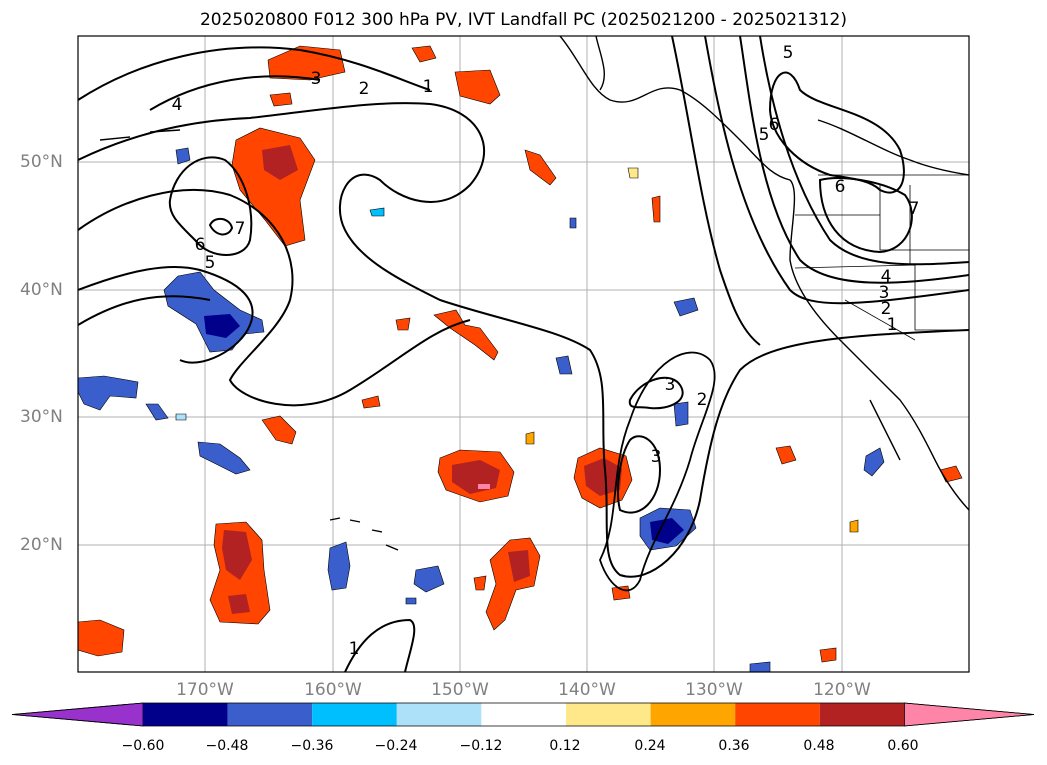 This screenshot has width=1047, height=765. What do you see at coordinates (312, 746) in the screenshot?
I see `colorbar-tick: −0.36` at bounding box center [312, 746].